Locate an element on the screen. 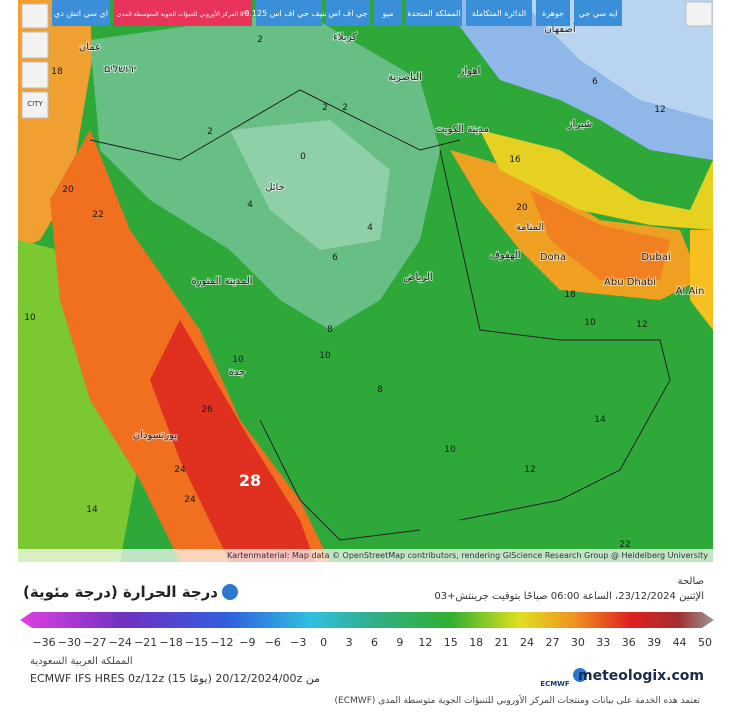  colorbar-label: 24 is located at coordinates (527, 642).